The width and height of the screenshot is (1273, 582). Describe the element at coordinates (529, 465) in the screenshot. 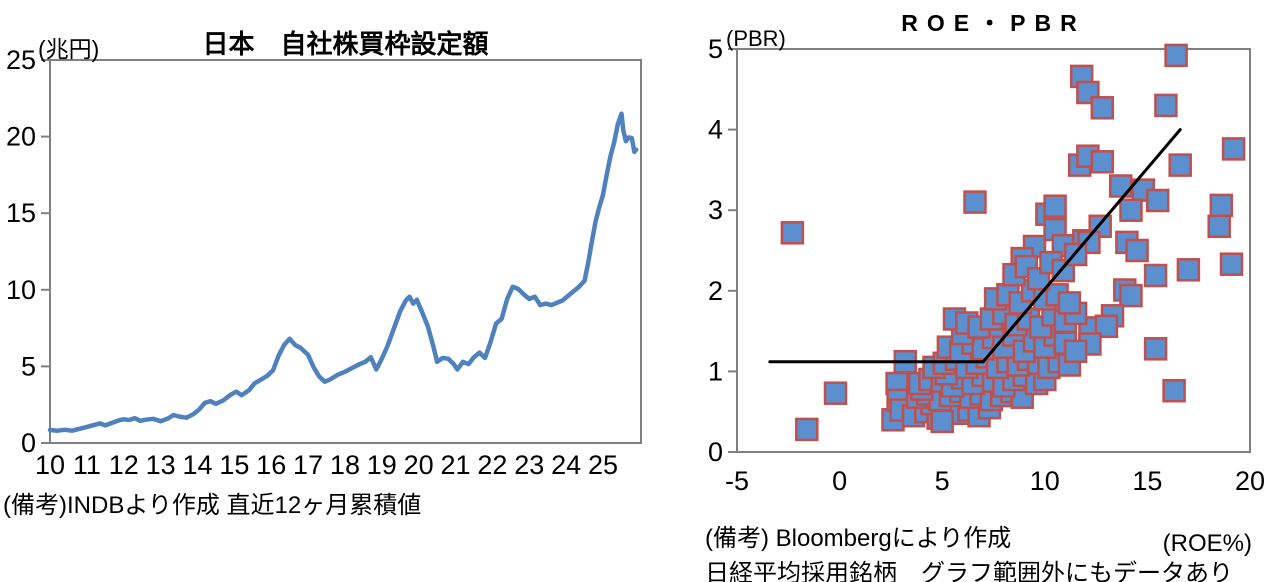

I see `tick-label: 23` at that location.